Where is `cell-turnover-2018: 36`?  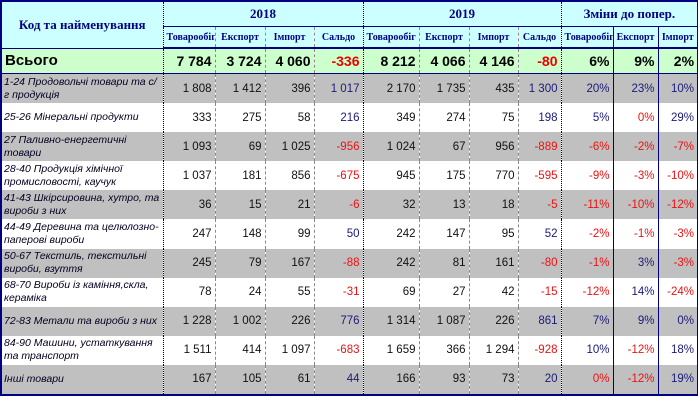
cell-turnover-2018: 36 is located at coordinates (189, 205).